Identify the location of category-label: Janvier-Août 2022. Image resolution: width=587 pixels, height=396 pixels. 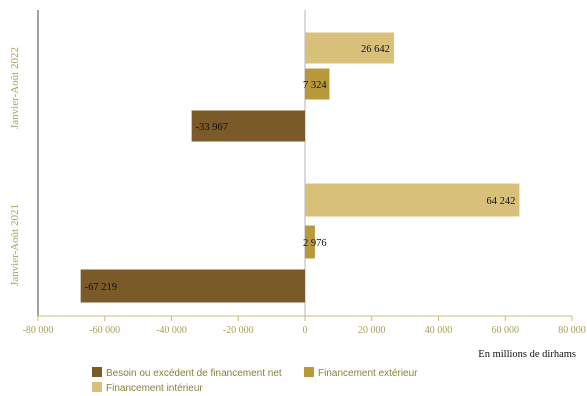
(15, 88).